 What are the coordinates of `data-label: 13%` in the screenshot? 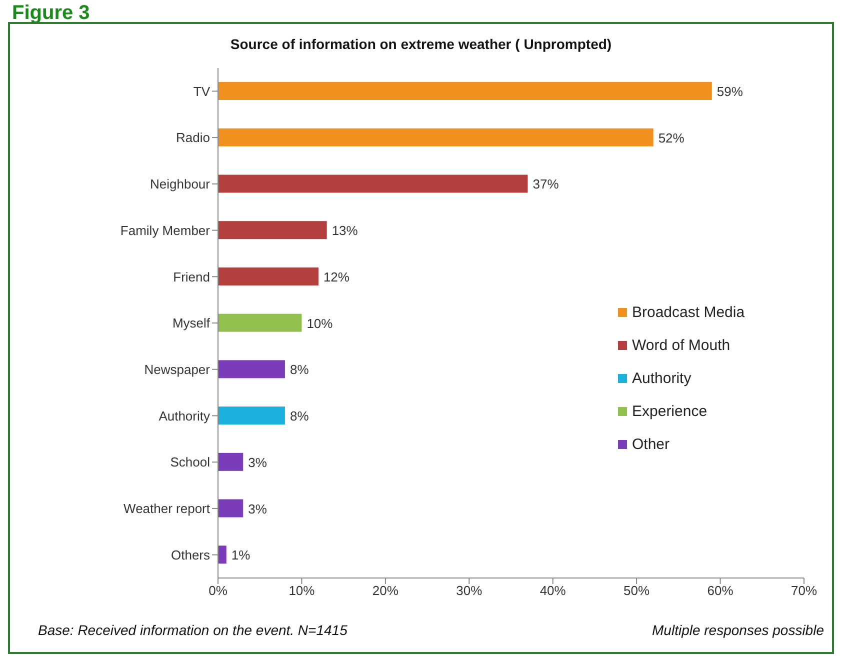 It's located at (345, 230).